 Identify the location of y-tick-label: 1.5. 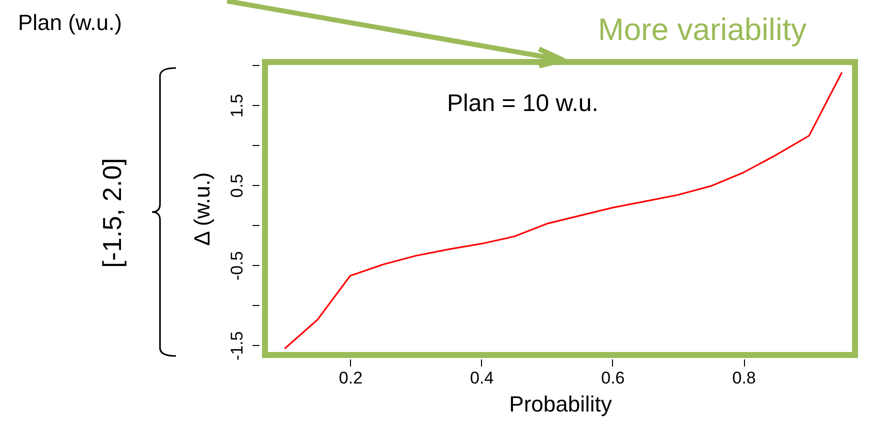
(237, 106).